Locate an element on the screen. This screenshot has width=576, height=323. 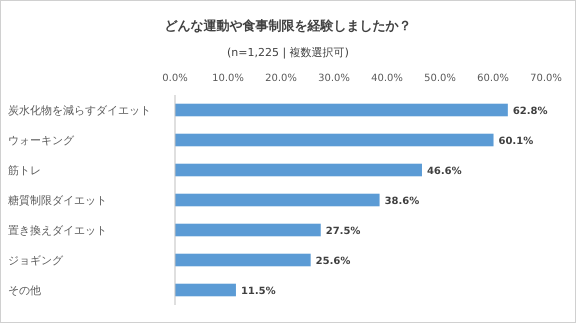
data-label: 11.5% is located at coordinates (258, 291).